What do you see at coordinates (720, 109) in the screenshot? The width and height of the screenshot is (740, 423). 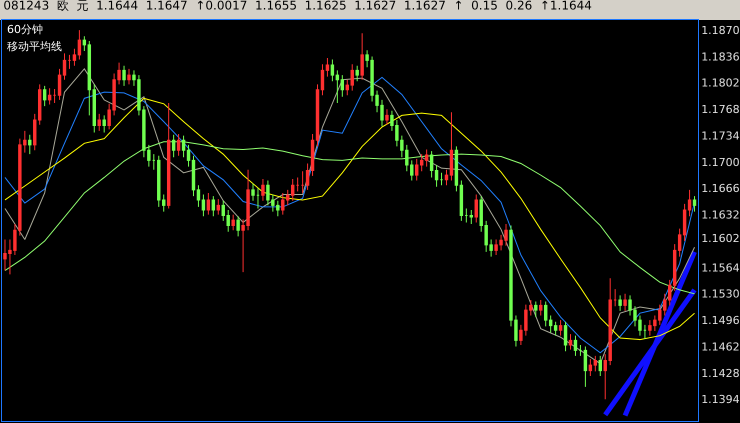 I see `y-tick-label: 1.1768` at bounding box center [720, 109].